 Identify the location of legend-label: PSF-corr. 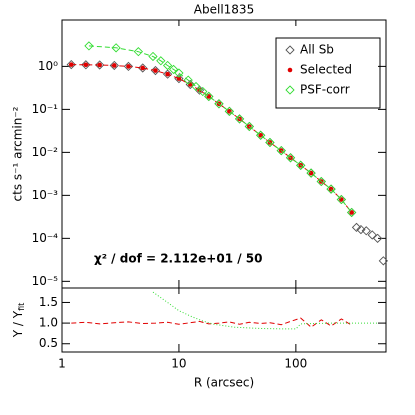
(325, 90).